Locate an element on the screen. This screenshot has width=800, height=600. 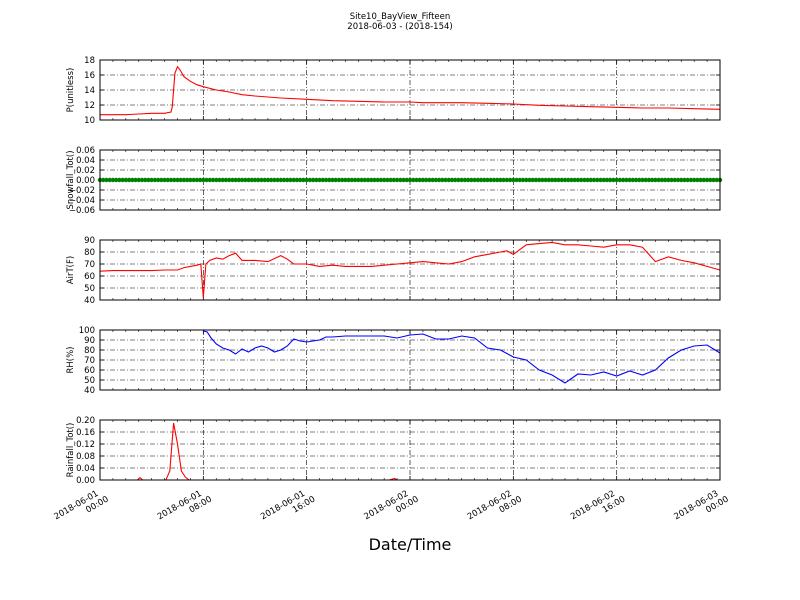
y-tick-label: 0.20 is located at coordinates (85, 421).